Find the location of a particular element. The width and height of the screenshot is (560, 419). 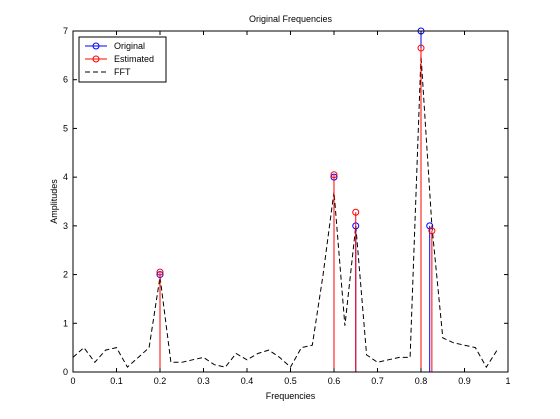

fft-legend-label: FFT is located at coordinates (122, 72).